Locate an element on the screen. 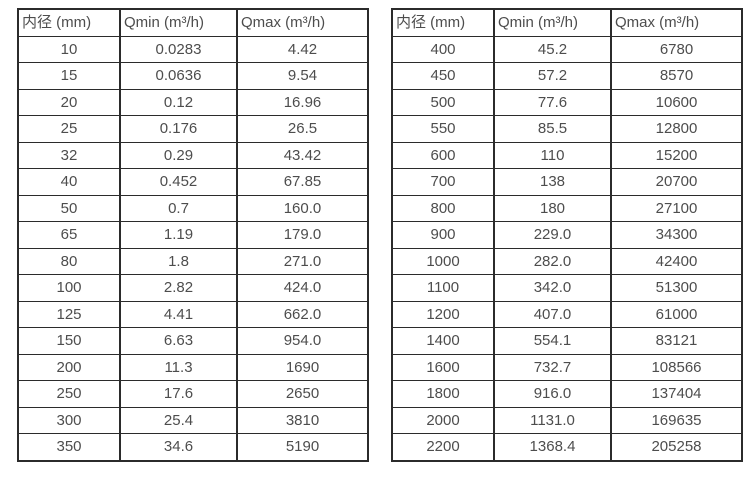 This screenshot has height=483, width=750. table-row: 200 11.3 1690 is located at coordinates (193, 367).